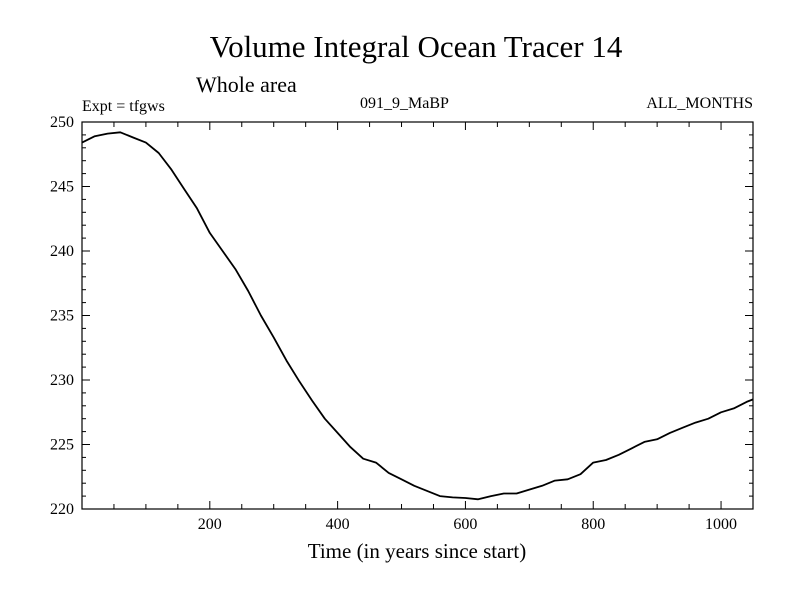 The height and width of the screenshot is (600, 800). What do you see at coordinates (721, 524) in the screenshot?
I see `x-tick-label: 1000` at bounding box center [721, 524].